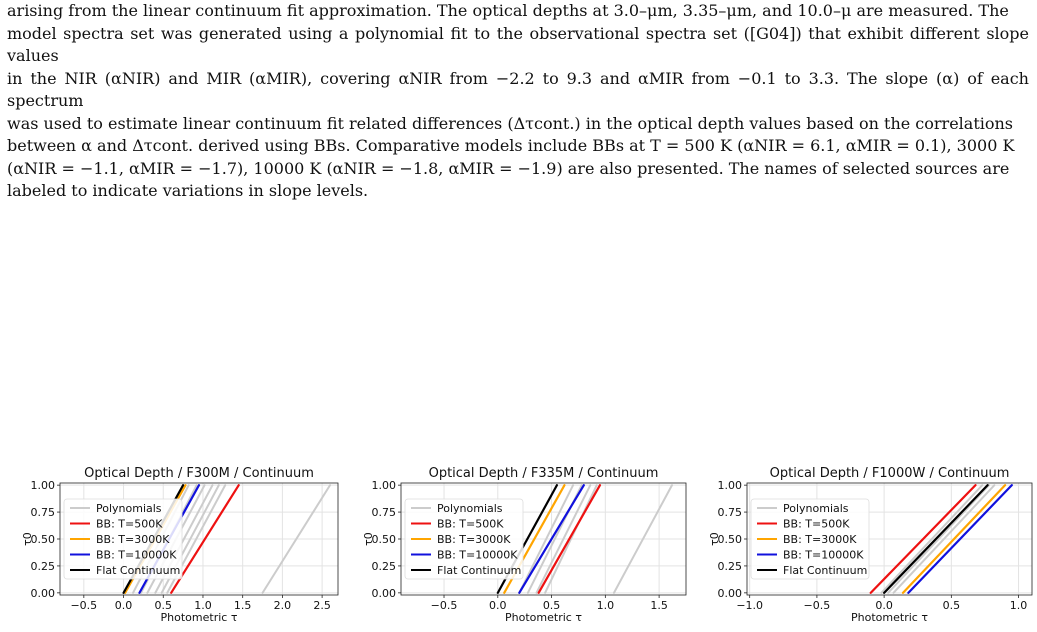 This screenshot has width=1037, height=632. What do you see at coordinates (544, 473) in the screenshot?
I see `chart-title: Optical Depth / F335M / Continuum` at bounding box center [544, 473].